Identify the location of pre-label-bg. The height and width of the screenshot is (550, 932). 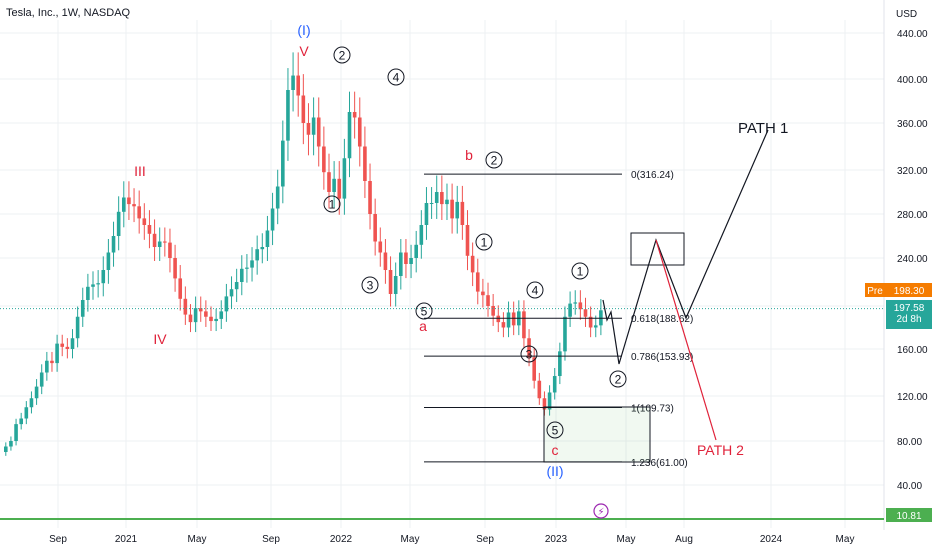
(875, 290).